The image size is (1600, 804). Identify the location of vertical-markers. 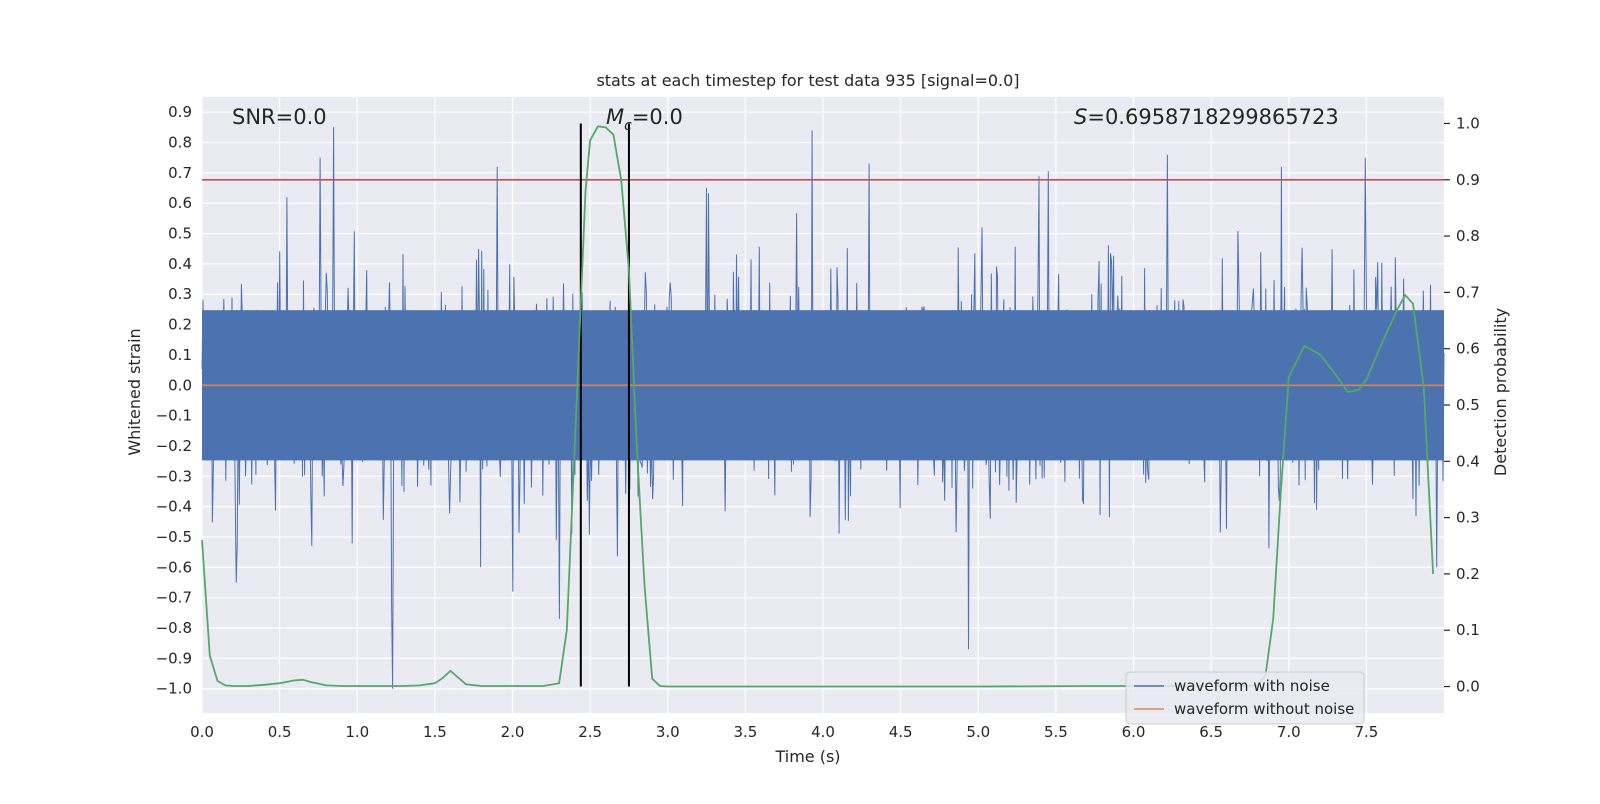
(604, 405).